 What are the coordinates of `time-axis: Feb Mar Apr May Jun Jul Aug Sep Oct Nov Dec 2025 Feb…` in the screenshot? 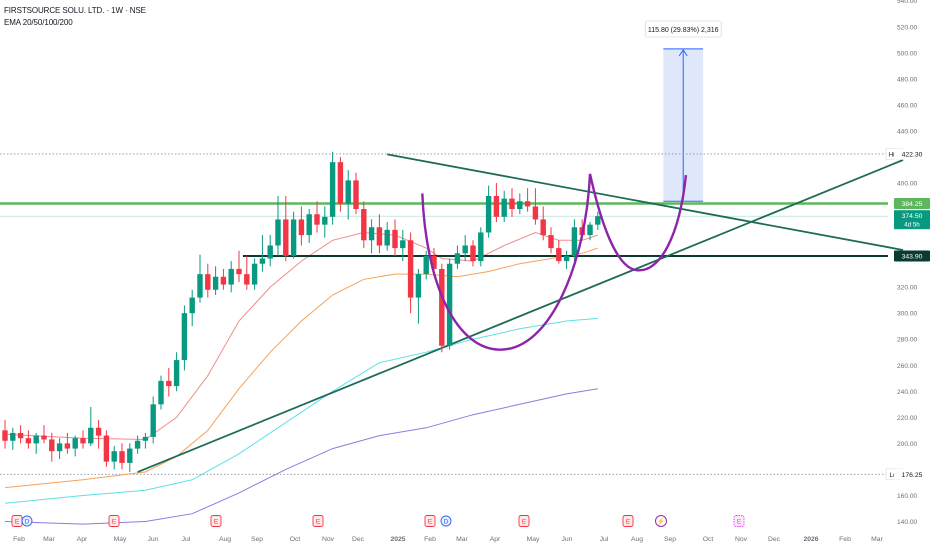 It's located at (448, 539).